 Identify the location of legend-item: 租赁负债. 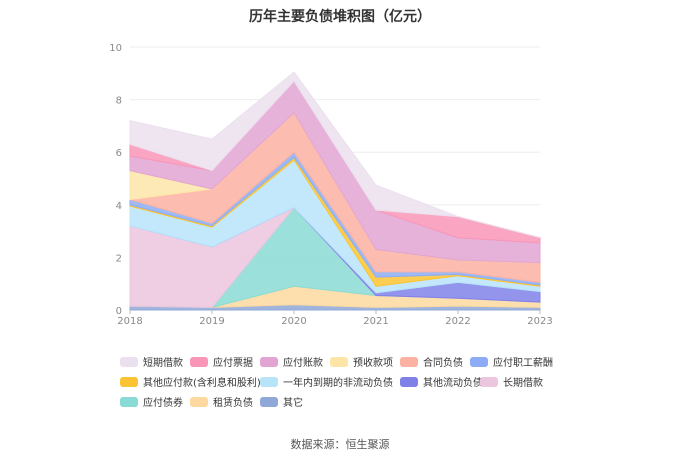
(221, 401).